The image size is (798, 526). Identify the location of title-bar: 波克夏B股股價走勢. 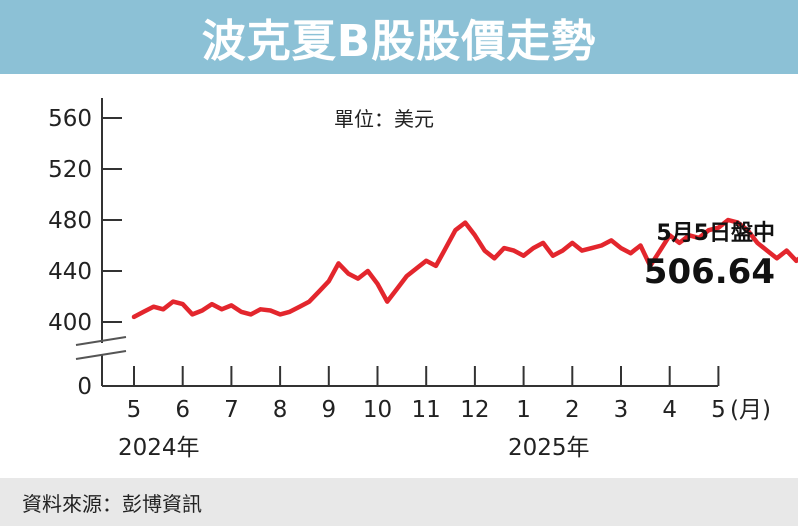
(399, 37).